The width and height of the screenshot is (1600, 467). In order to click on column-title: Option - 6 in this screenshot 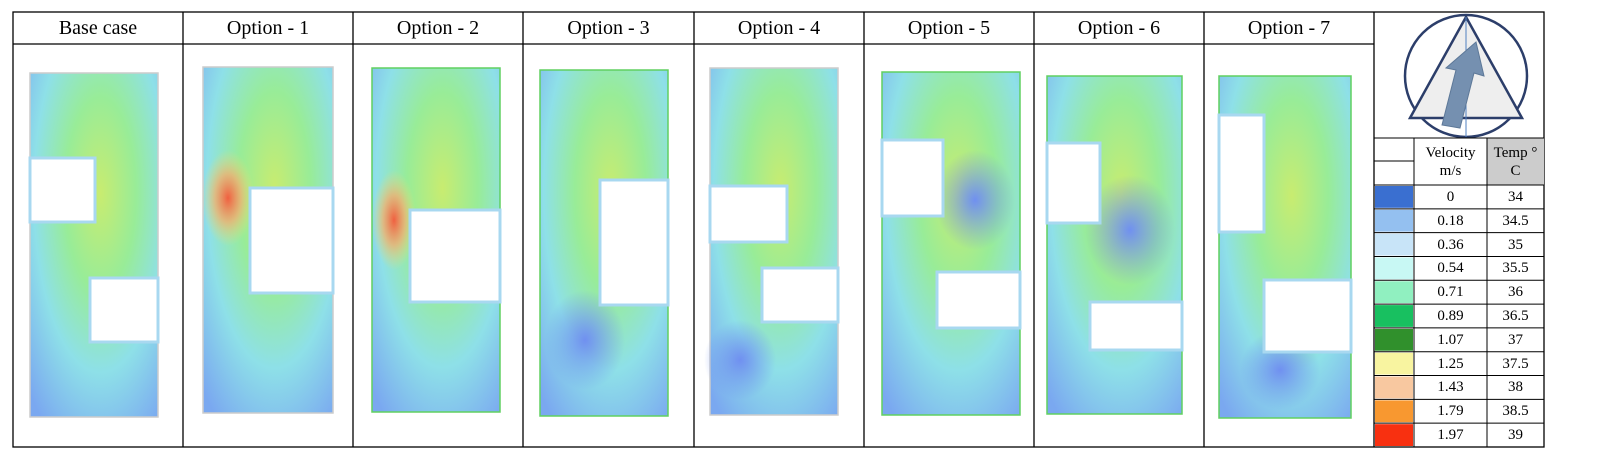, I will do `click(1119, 27)`.